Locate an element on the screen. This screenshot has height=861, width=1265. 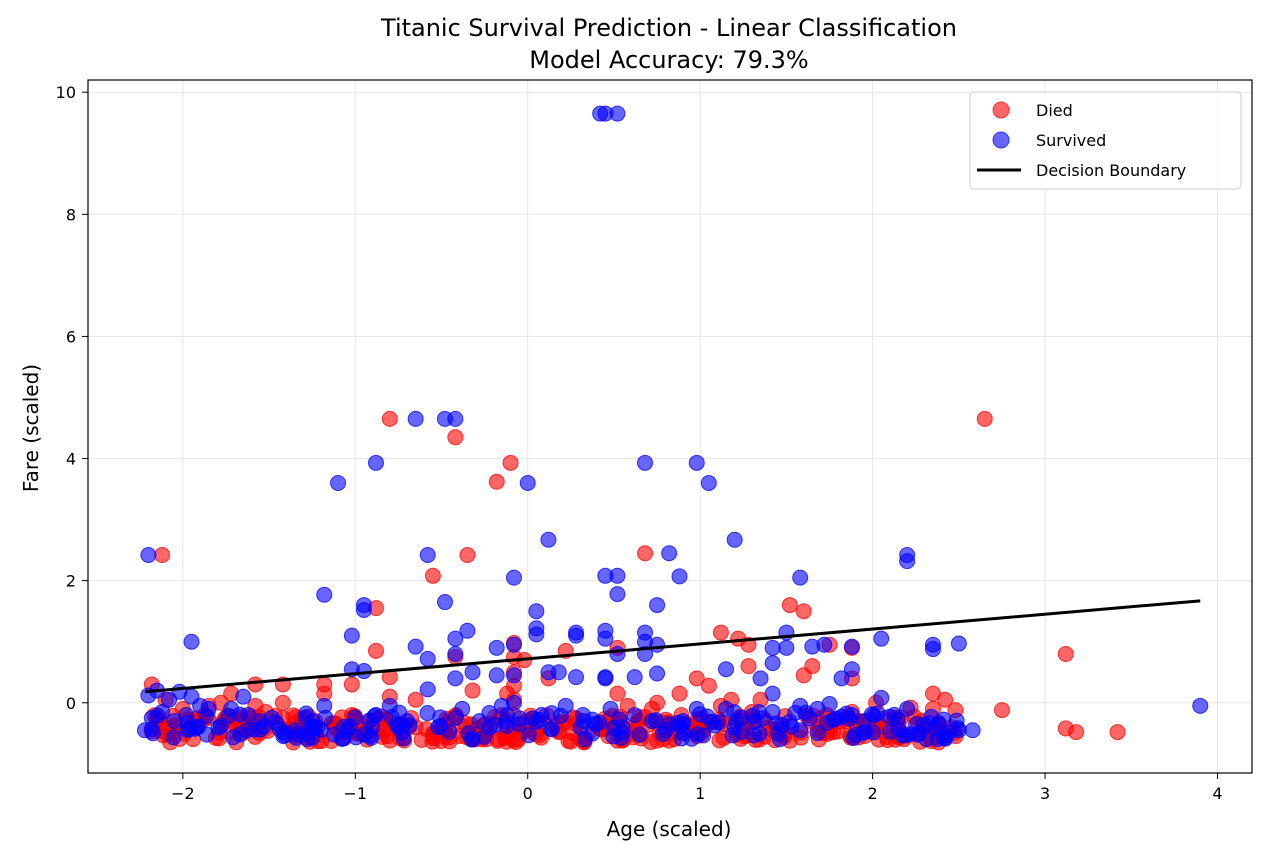
x-axis-label: Age (scaled) is located at coordinates (669, 829).